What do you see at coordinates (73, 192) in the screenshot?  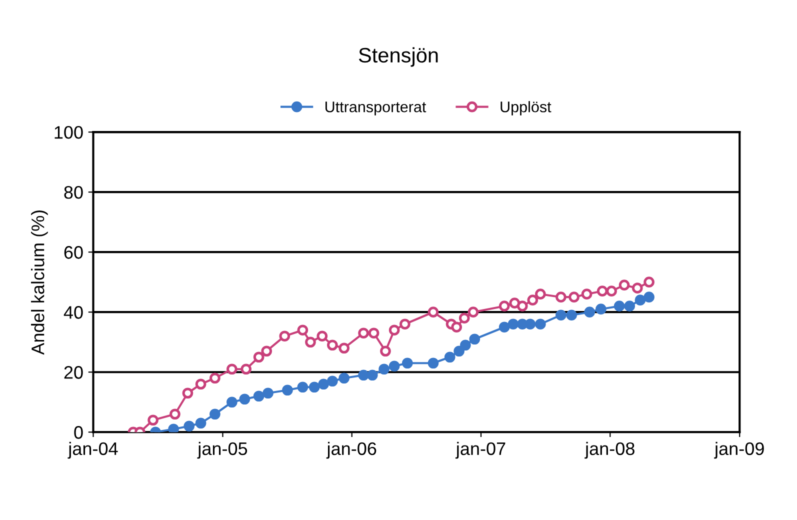 I see `y-tick-label: 80` at bounding box center [73, 192].